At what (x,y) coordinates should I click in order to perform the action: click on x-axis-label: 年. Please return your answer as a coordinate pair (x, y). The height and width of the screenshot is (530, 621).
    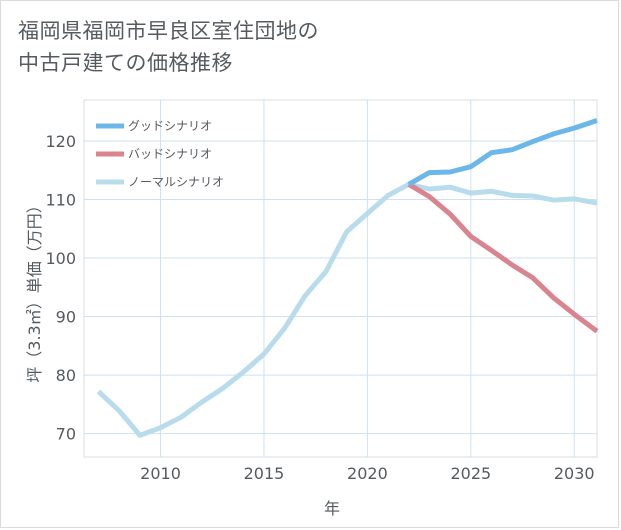
    Looking at the image, I should click on (332, 508).